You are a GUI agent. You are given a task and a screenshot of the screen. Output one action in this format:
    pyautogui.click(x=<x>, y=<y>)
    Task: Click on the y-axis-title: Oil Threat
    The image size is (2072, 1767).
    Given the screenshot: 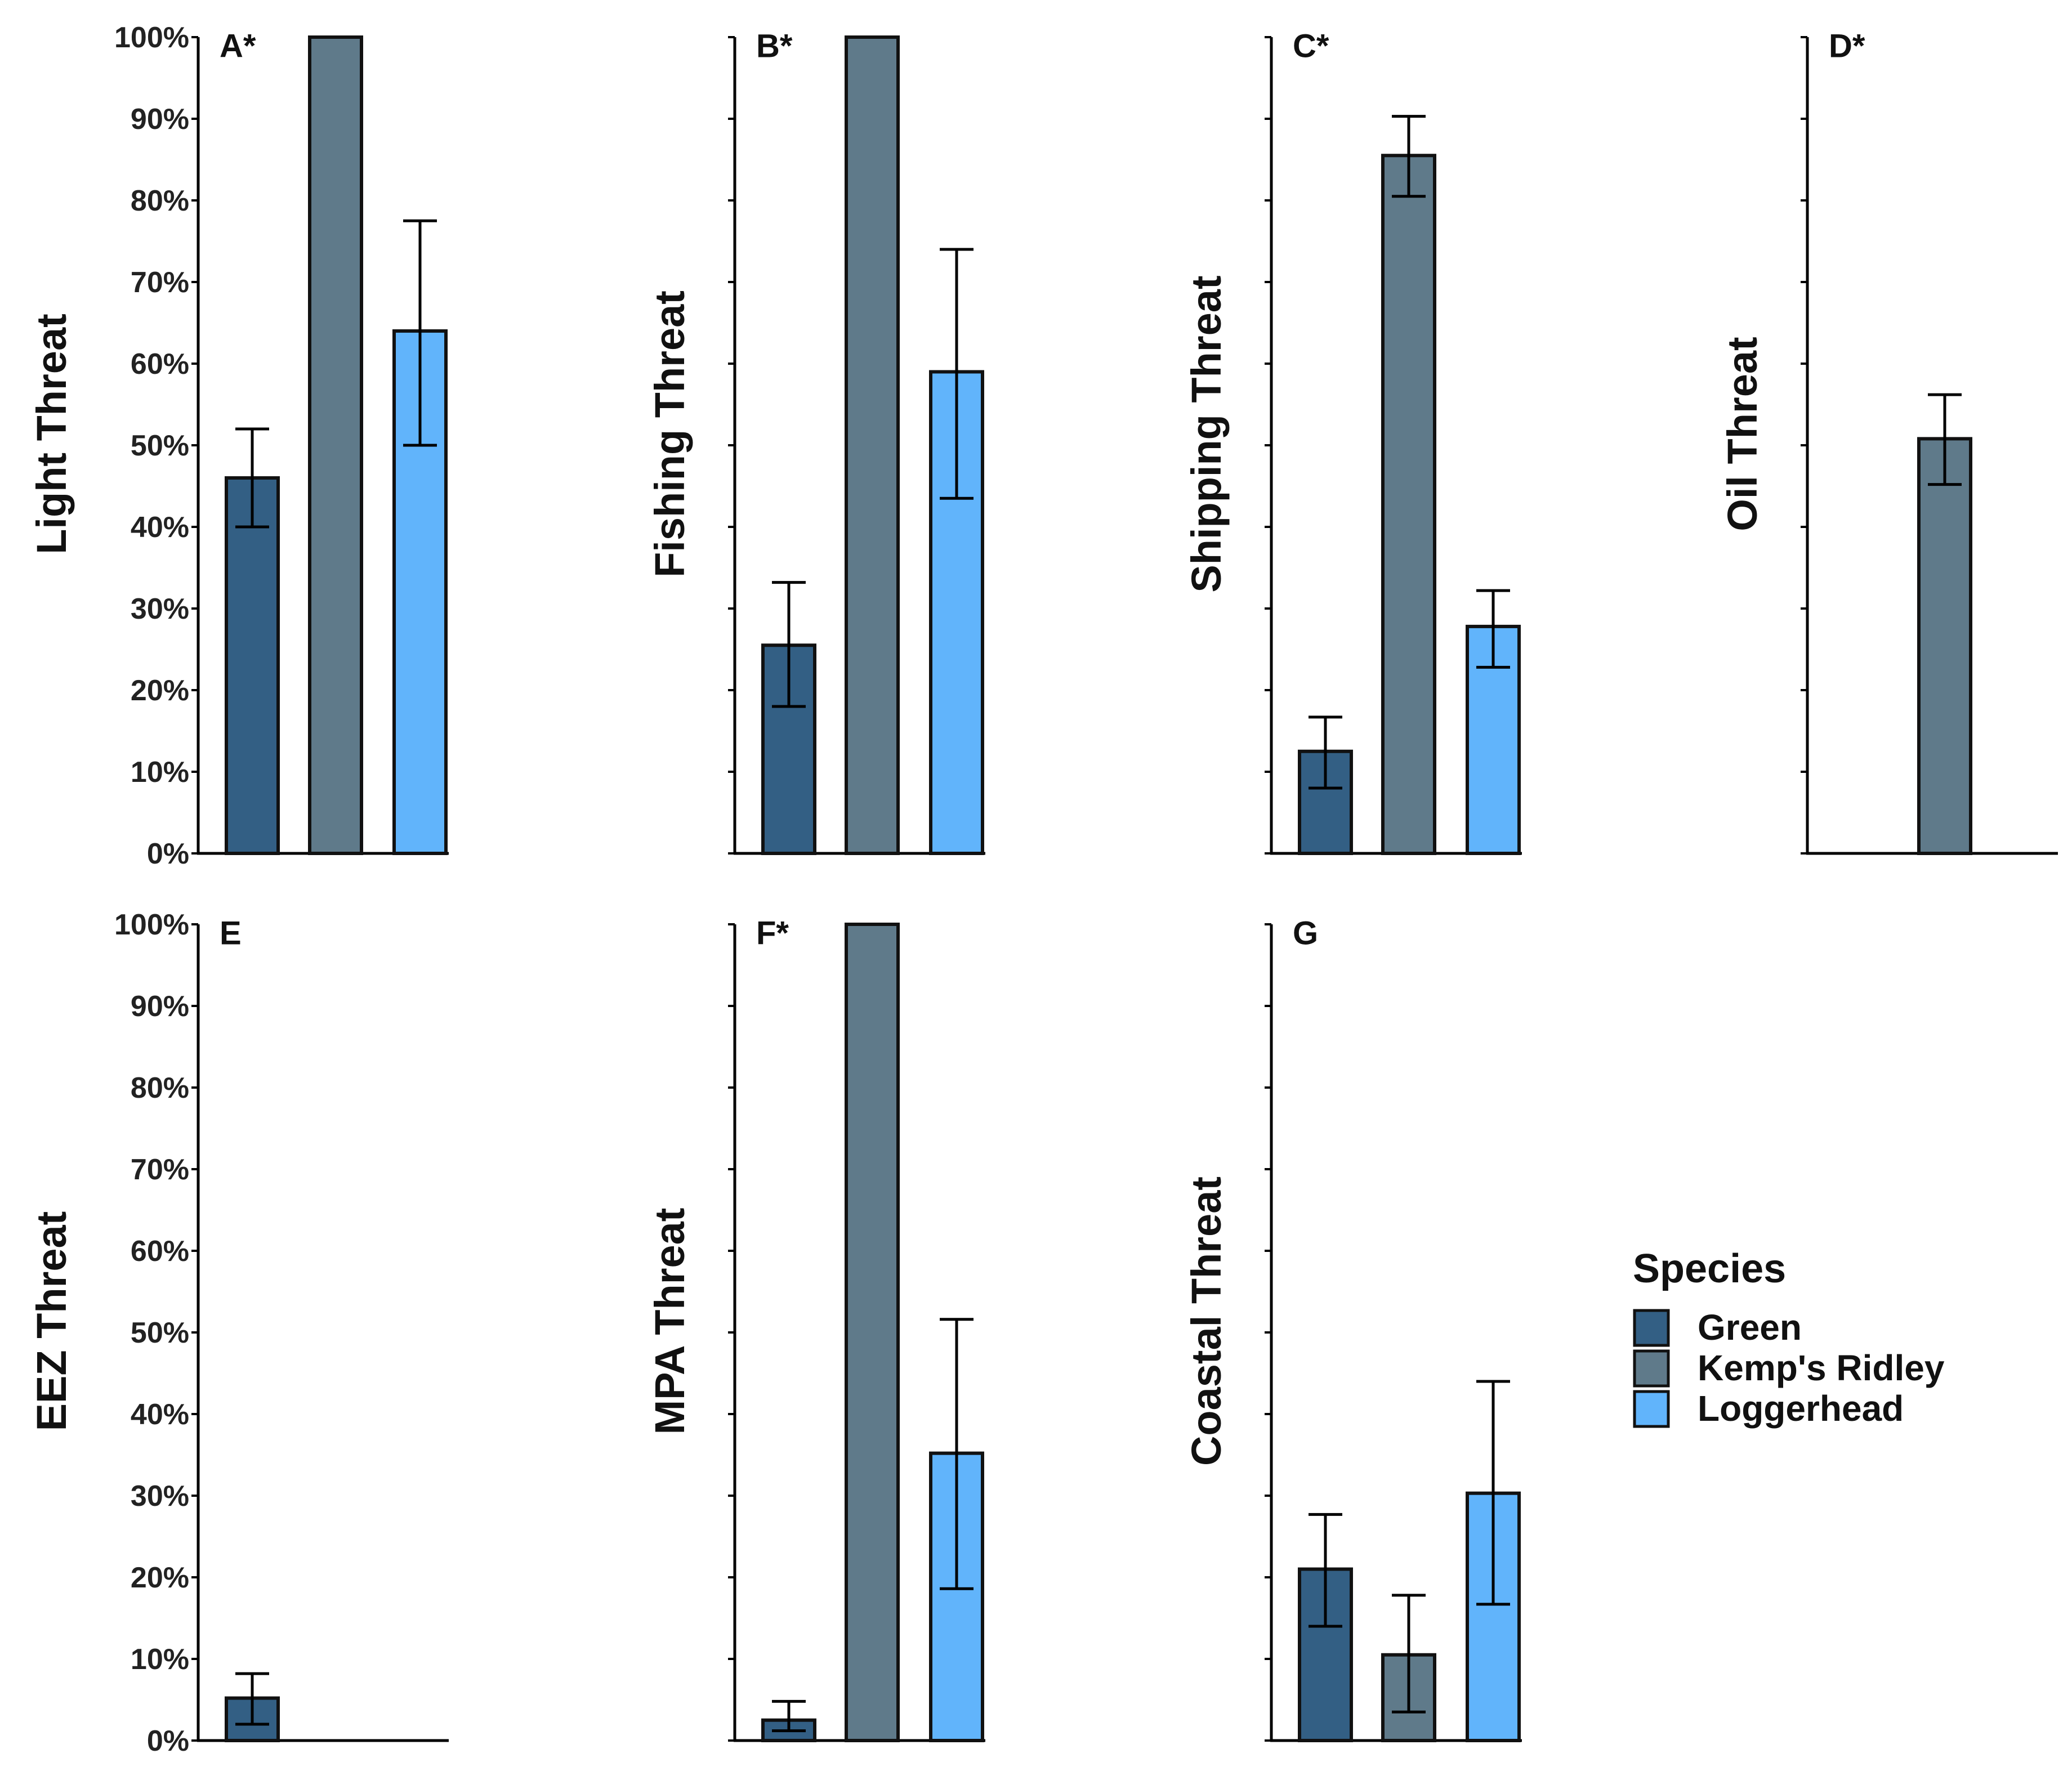 What is the action you would take?
    pyautogui.click(x=1742, y=434)
    